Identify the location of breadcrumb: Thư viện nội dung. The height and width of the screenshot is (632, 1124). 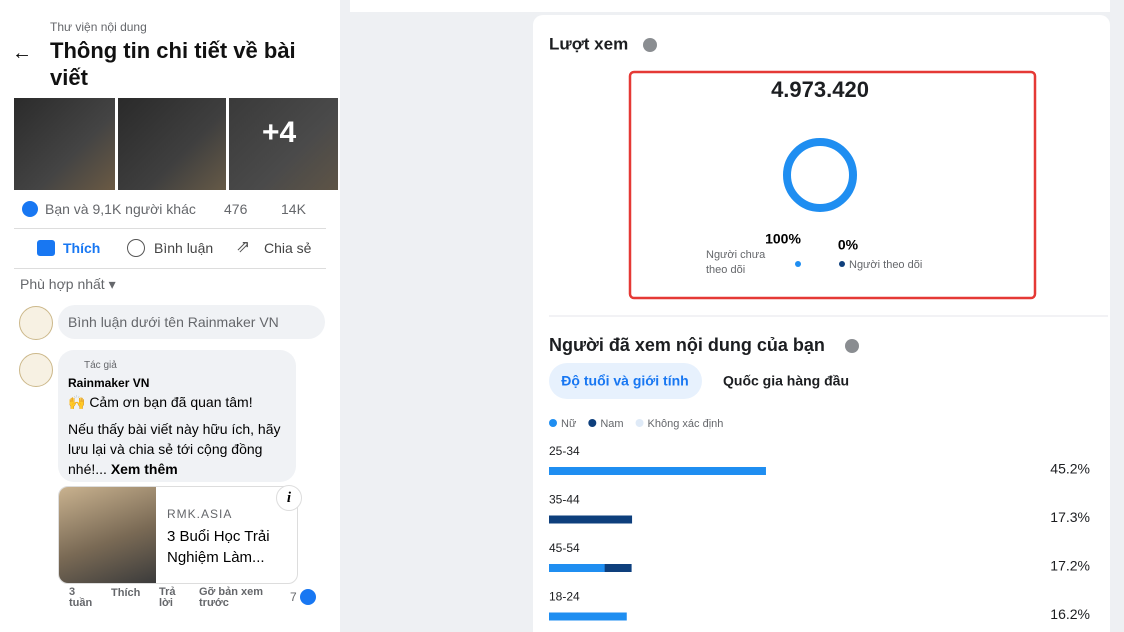
(98, 27).